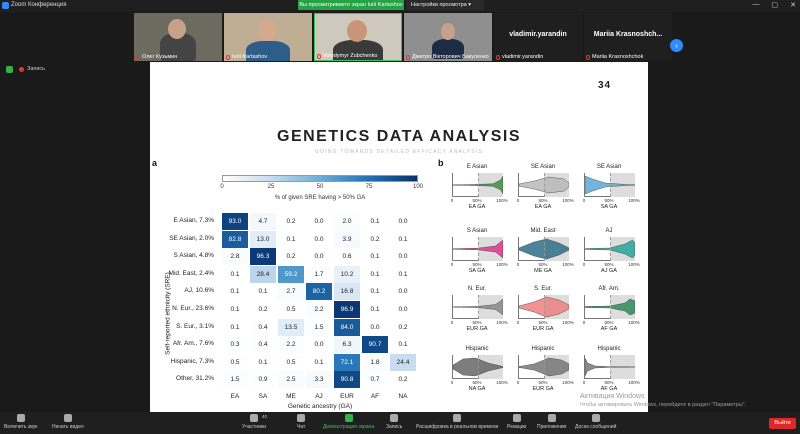 This screenshot has width=800, height=434. I want to click on violin-title: AJ, so click(609, 231).